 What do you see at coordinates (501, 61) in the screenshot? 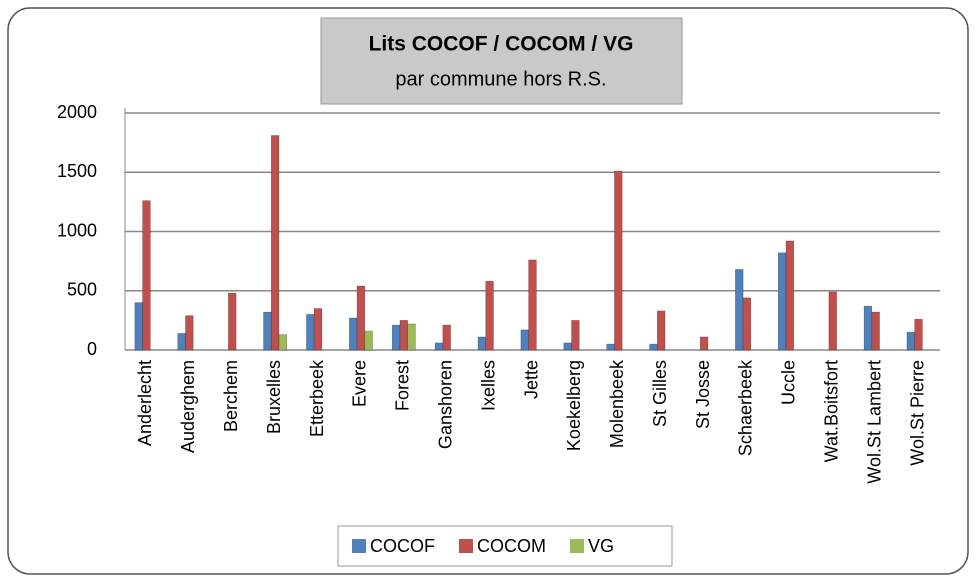
I see `title-box` at bounding box center [501, 61].